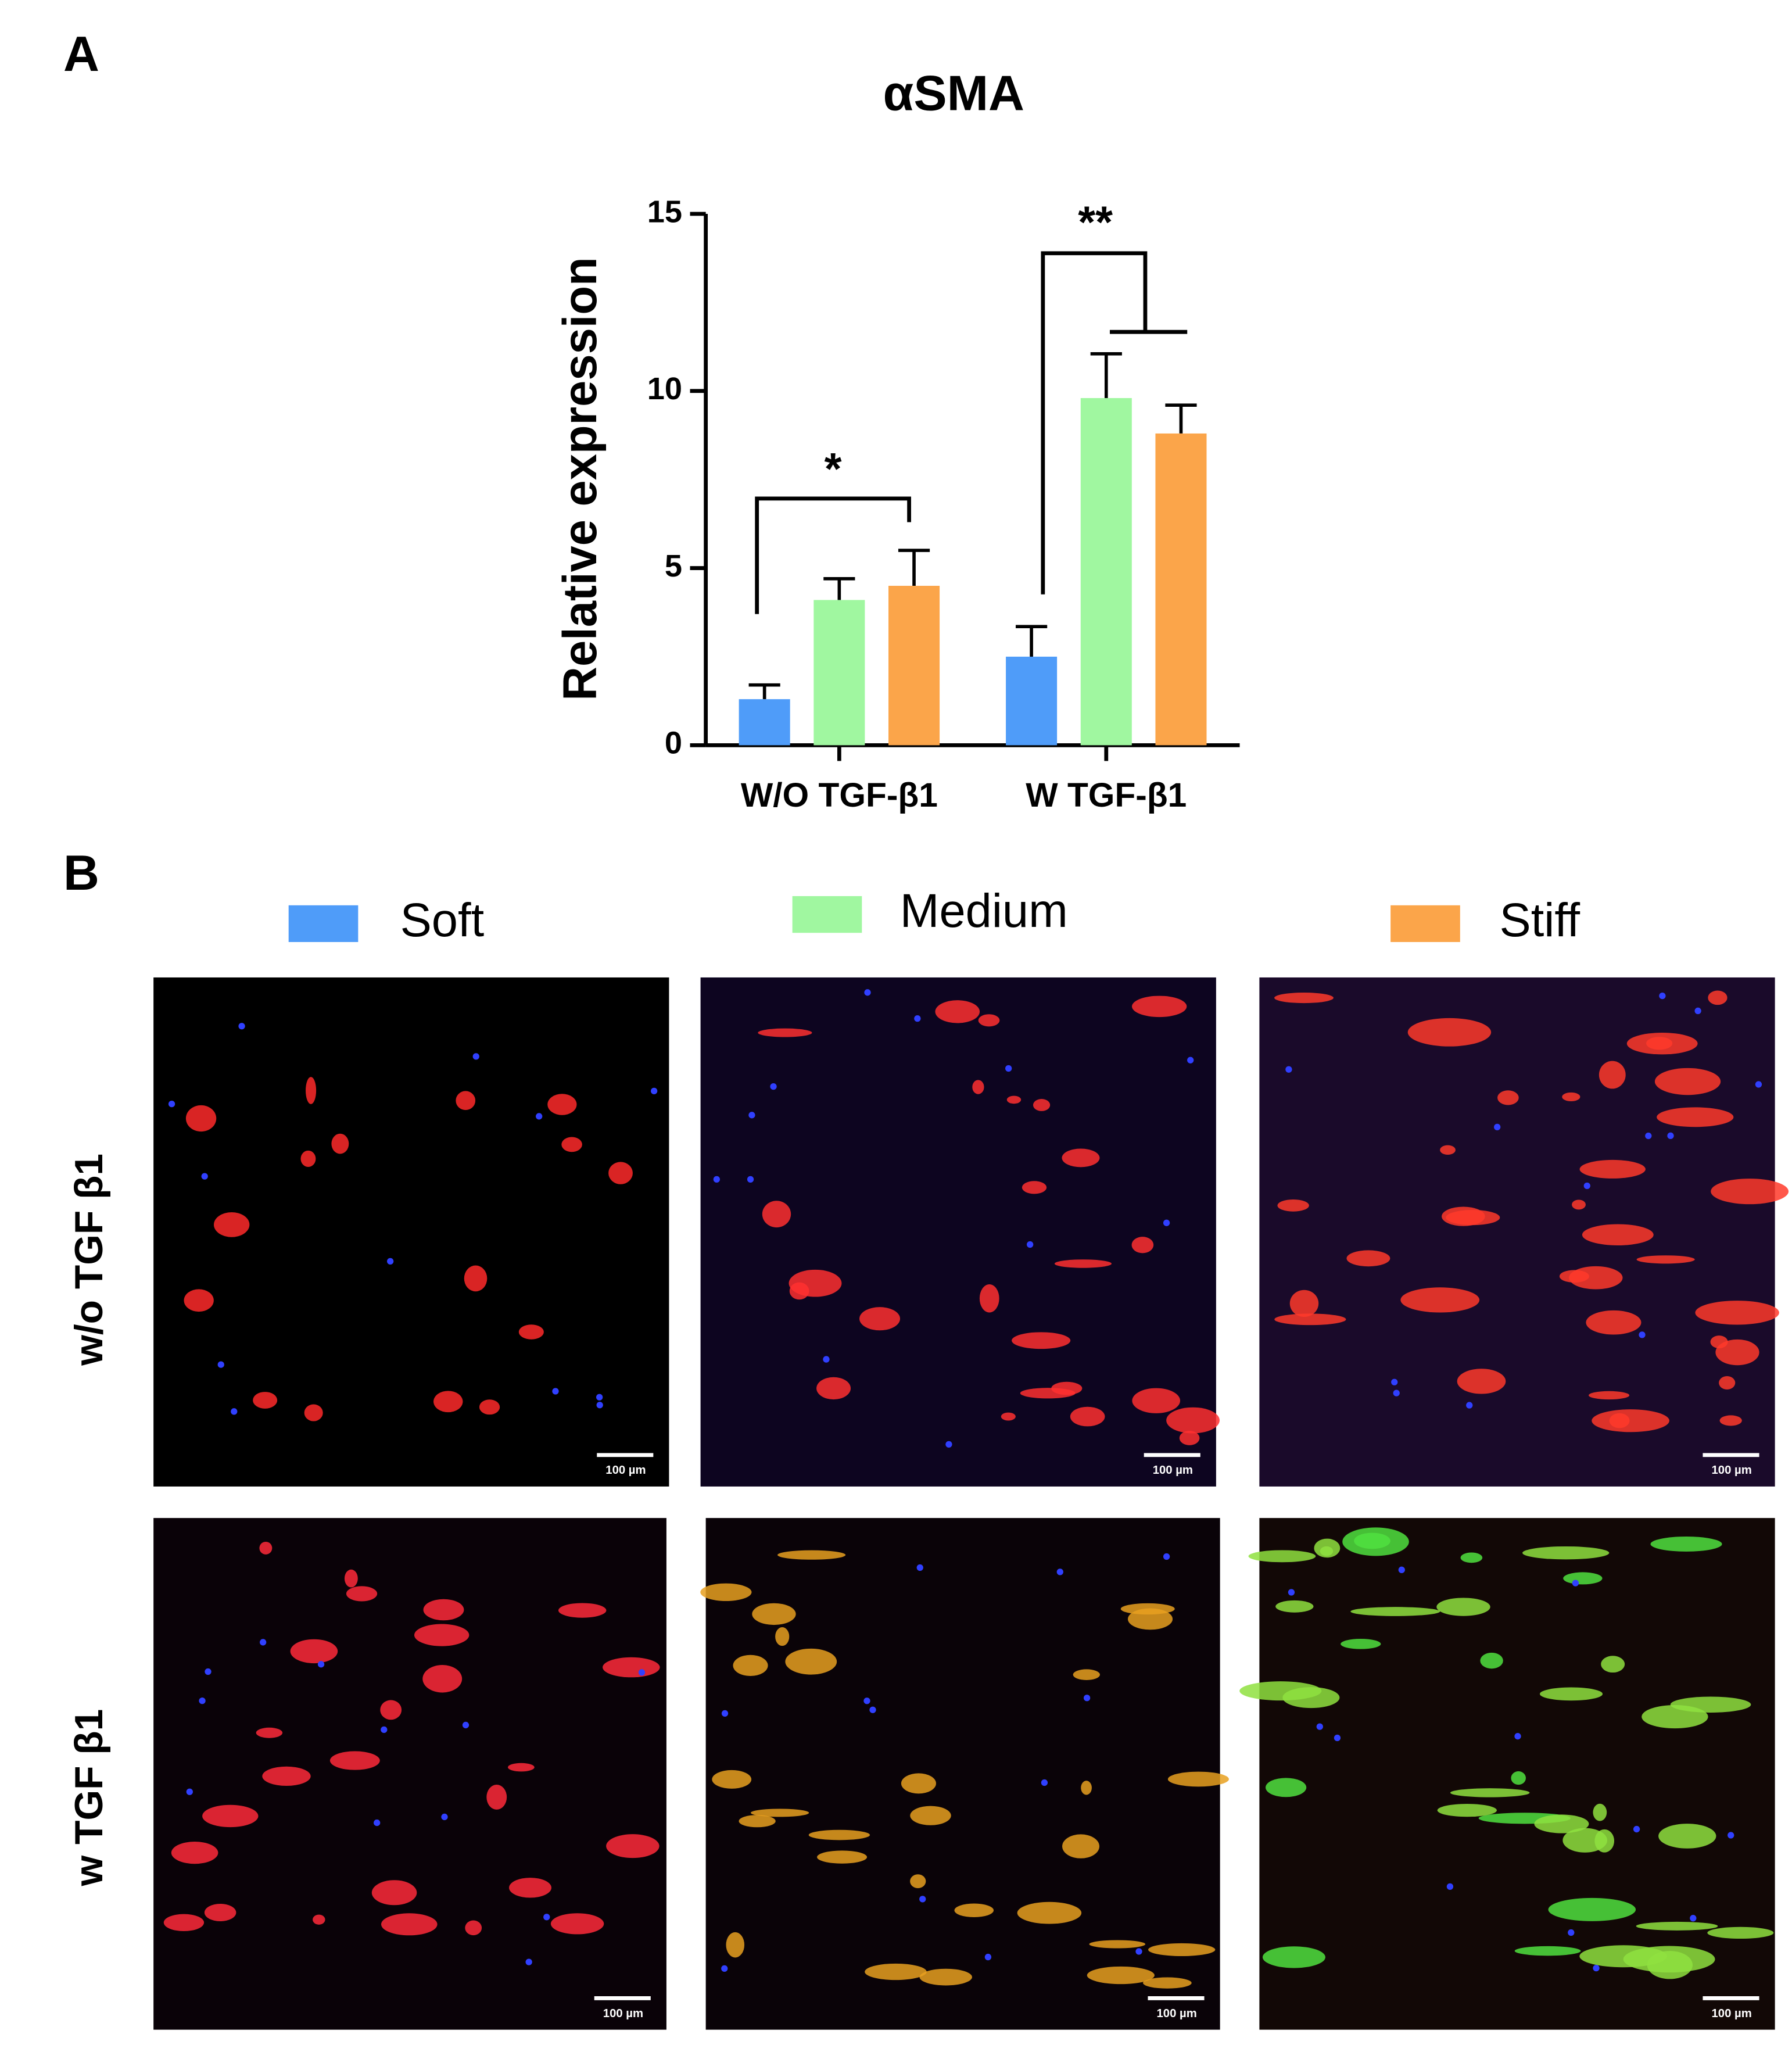 The width and height of the screenshot is (1792, 2052). I want to click on y-tick-label: 15, so click(664, 211).